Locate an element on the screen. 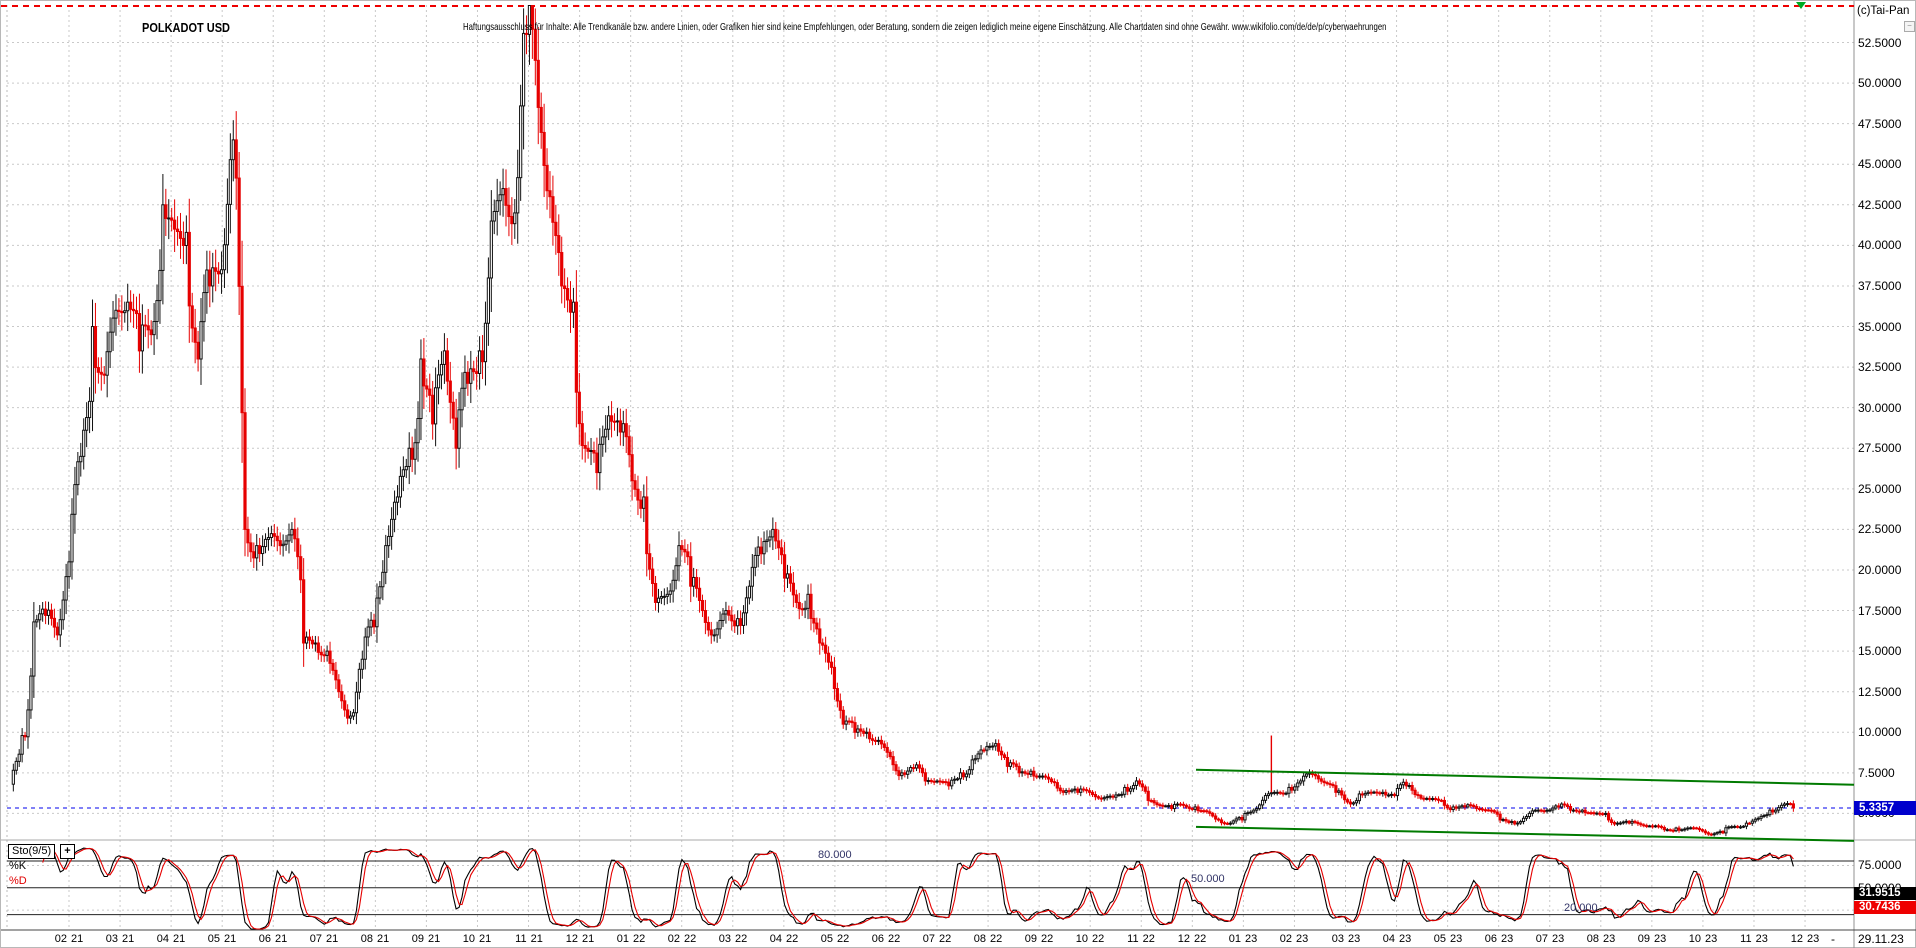 The image size is (1916, 948). month-label: 06 22 is located at coordinates (886, 939).